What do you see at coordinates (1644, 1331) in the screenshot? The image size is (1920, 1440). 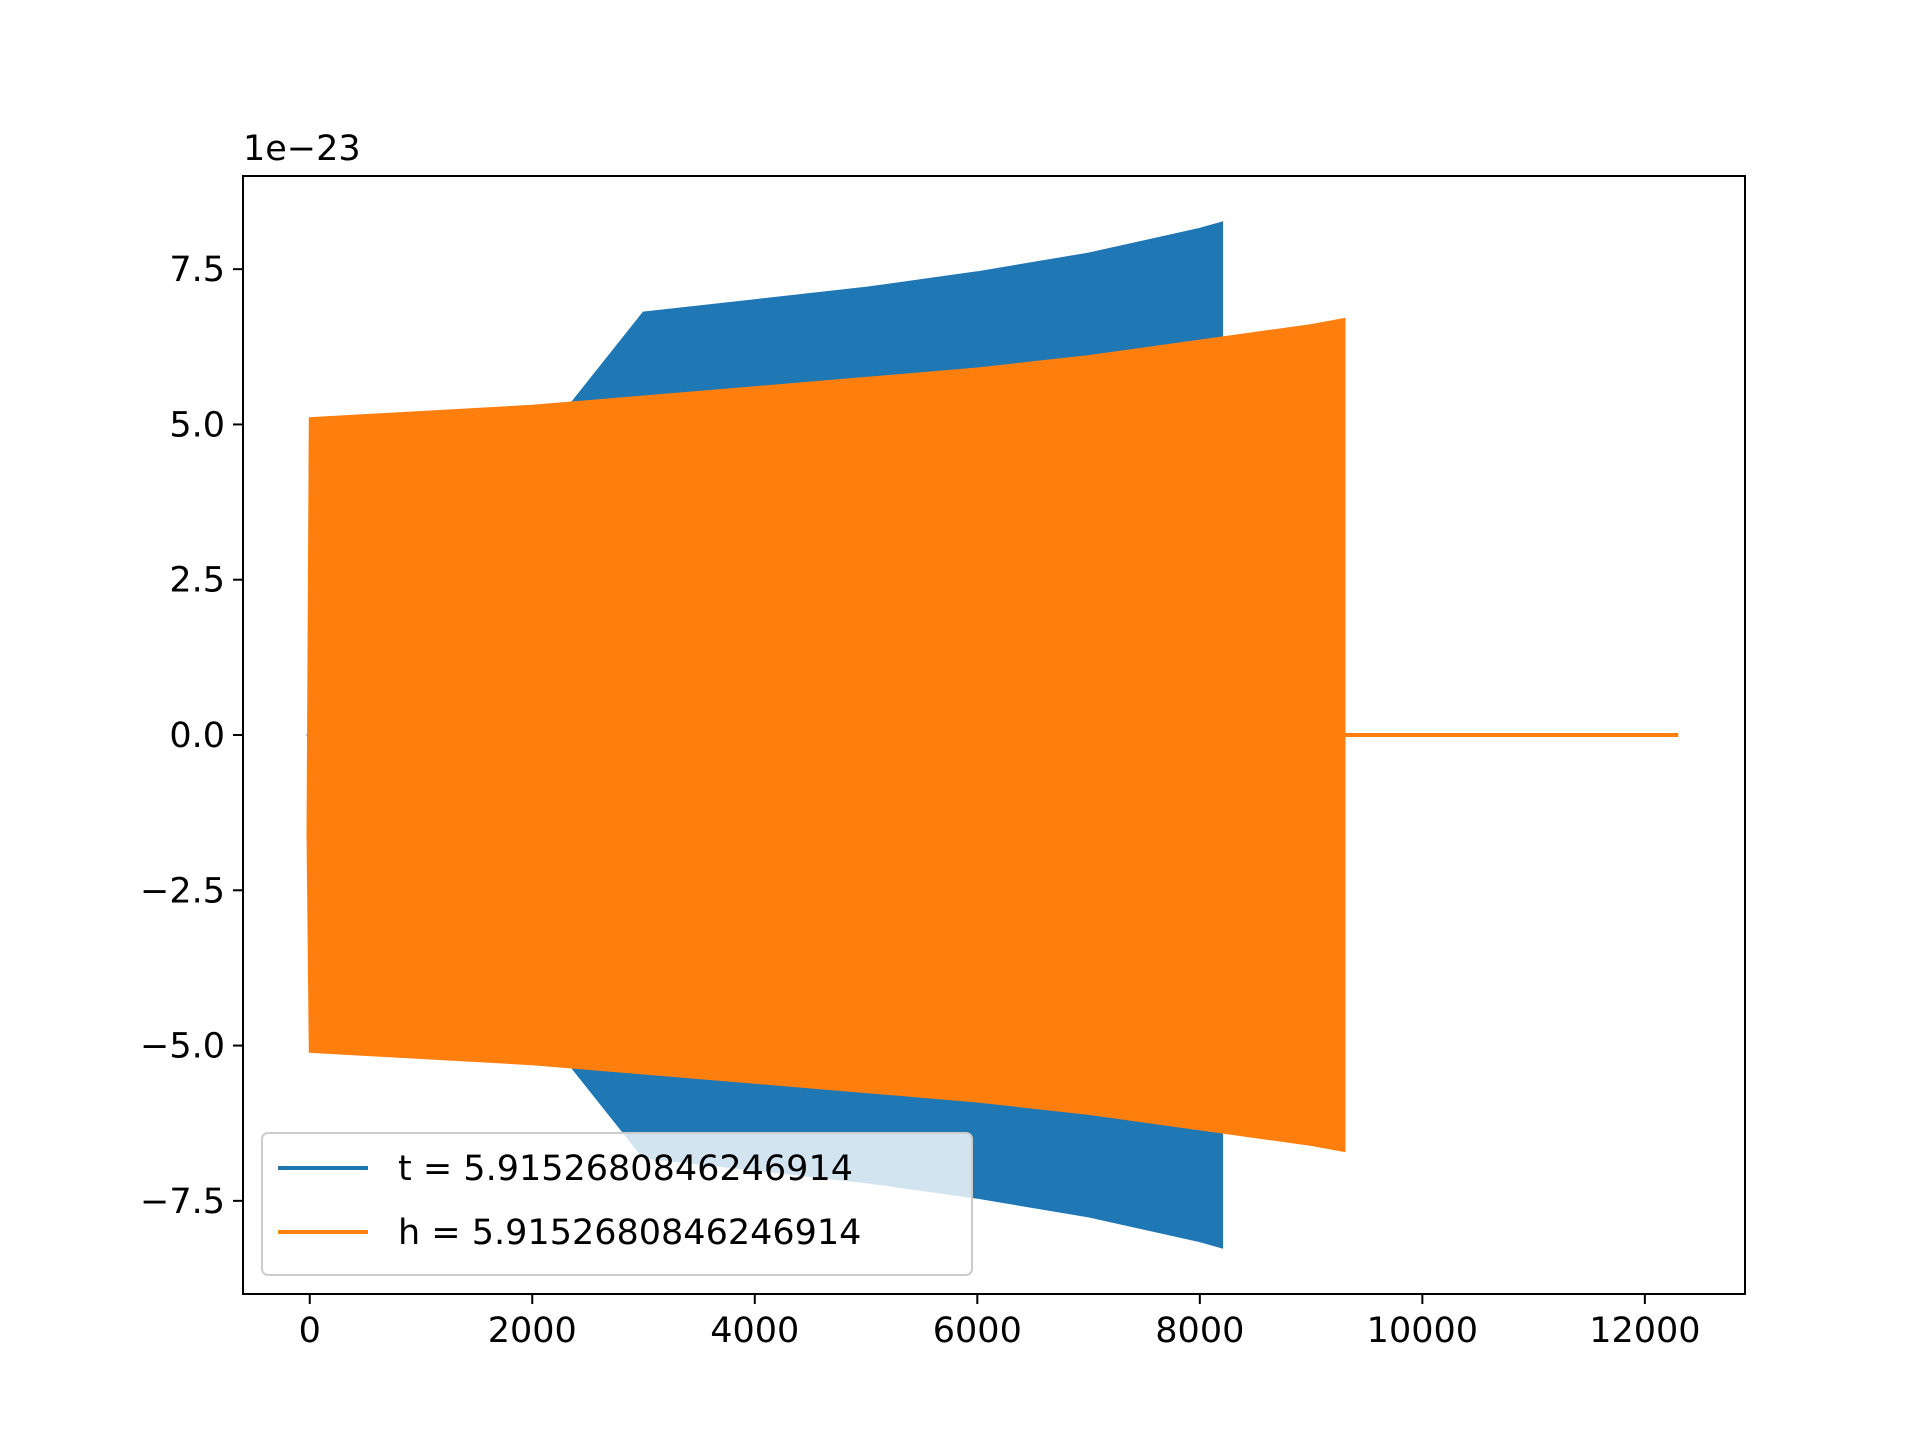 I see `x-tick-label: 12000` at bounding box center [1644, 1331].